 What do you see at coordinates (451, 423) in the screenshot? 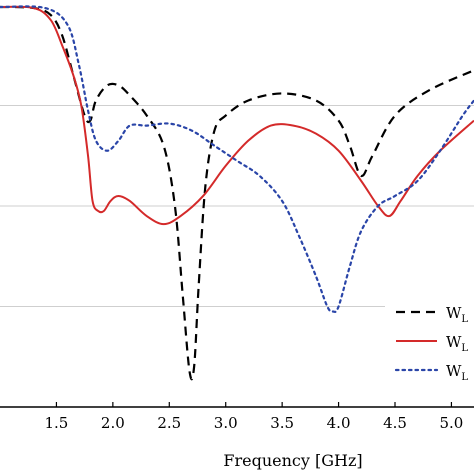
I see `x-tick-label: 5.0` at bounding box center [451, 423].